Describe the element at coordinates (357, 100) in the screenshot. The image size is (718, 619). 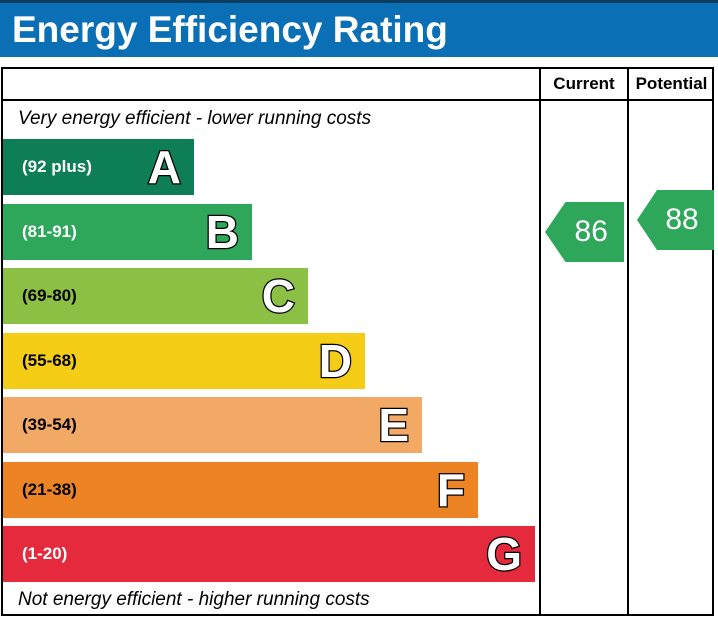
I see `header-divider-line` at that location.